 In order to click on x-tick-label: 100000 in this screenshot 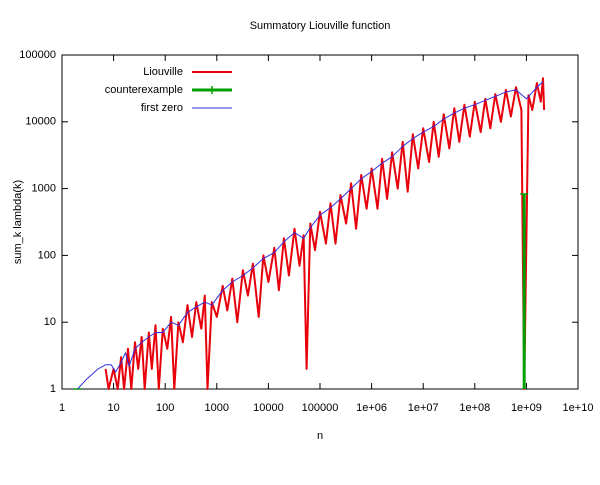, I will do `click(320, 408)`.